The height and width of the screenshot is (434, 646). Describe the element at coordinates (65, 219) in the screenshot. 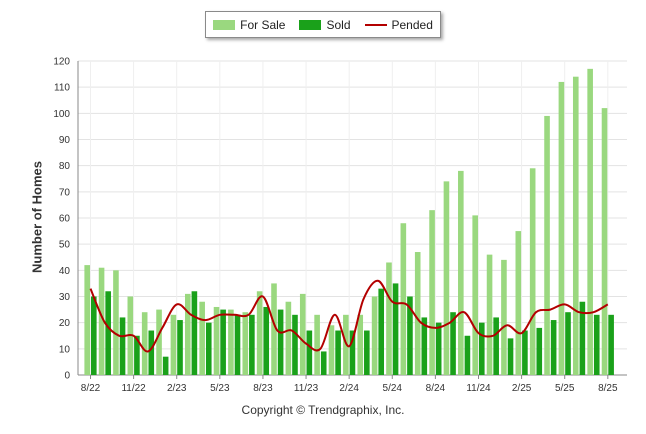

I see `y-tick-label: 60` at that location.